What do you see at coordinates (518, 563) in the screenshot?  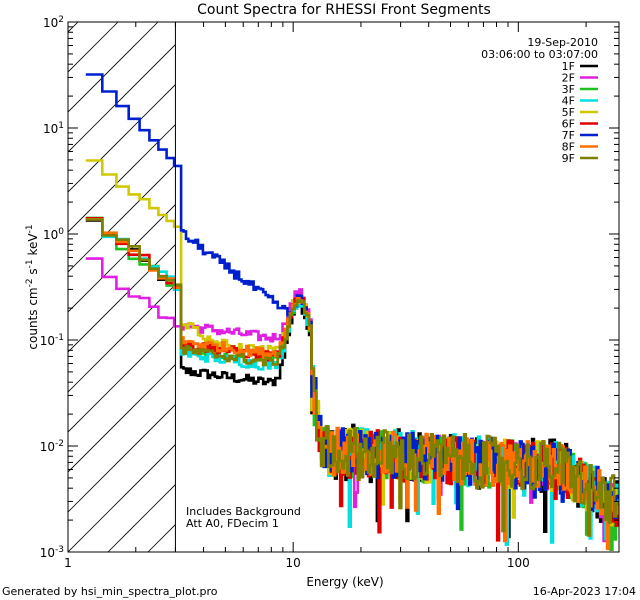 I see `x-tick-label: 100` at bounding box center [518, 563].